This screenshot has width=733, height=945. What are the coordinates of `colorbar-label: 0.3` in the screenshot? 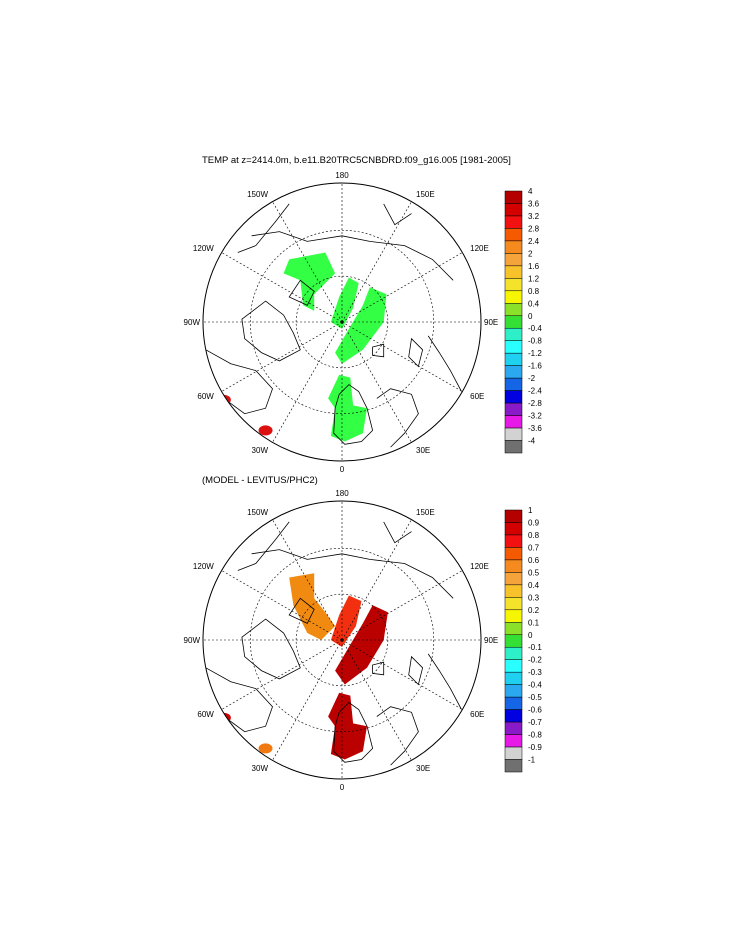 It's located at (534, 597).